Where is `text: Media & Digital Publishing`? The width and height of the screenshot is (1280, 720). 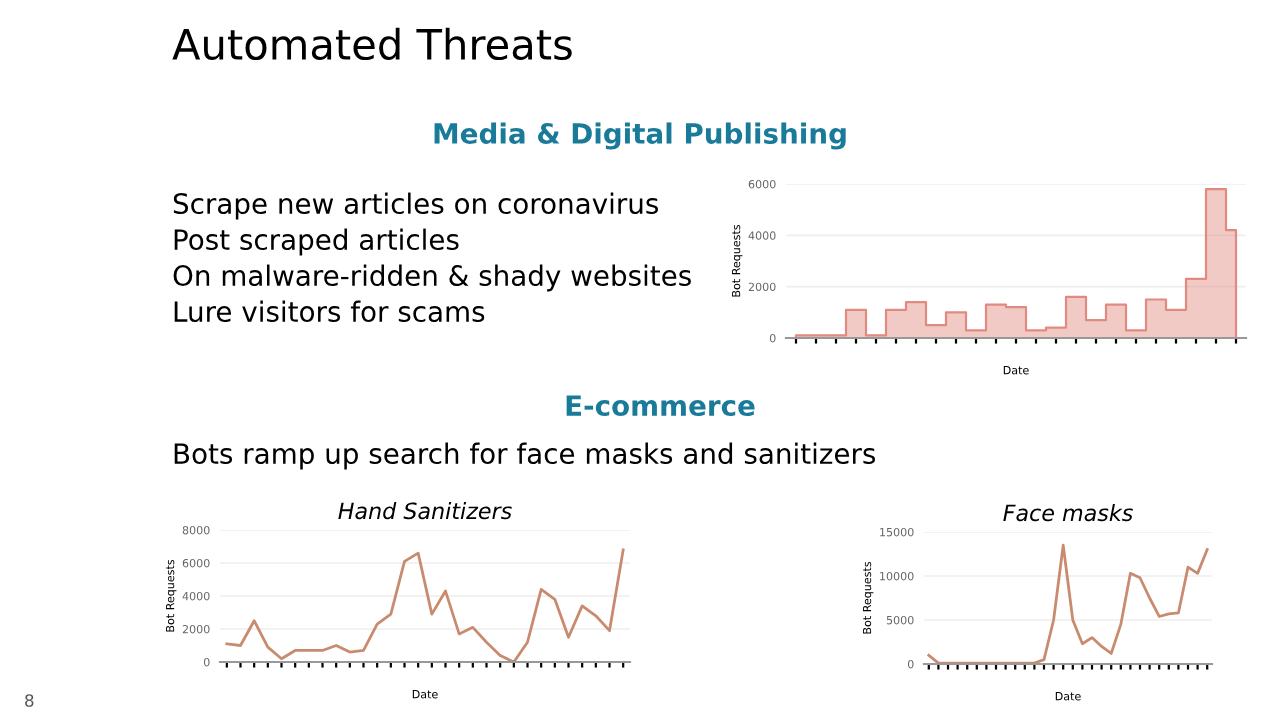 text: Media & Digital Publishing is located at coordinates (640, 136).